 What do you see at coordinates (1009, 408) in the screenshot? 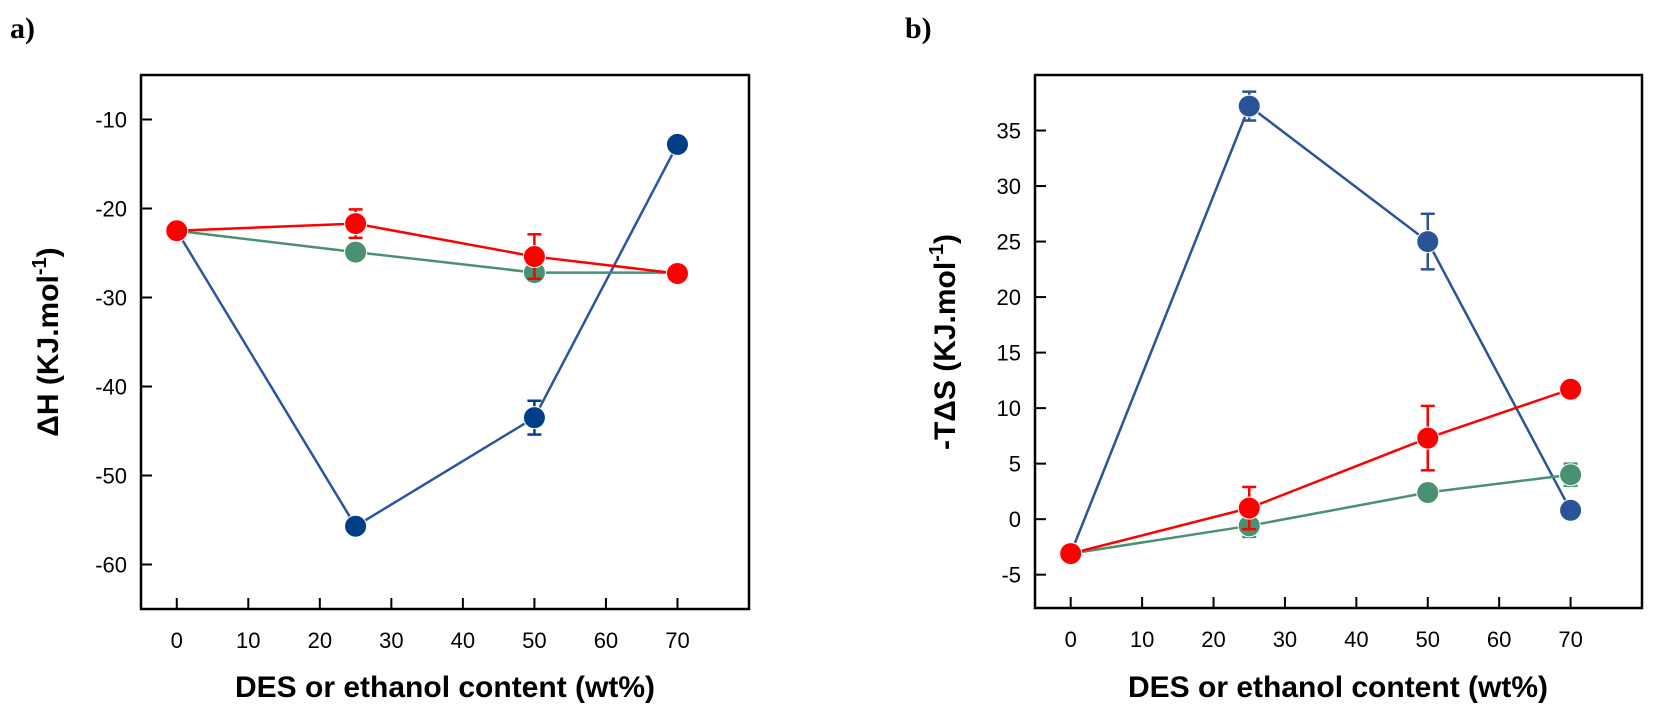
I see `panel-b-y-tick-label: 10` at bounding box center [1009, 408].